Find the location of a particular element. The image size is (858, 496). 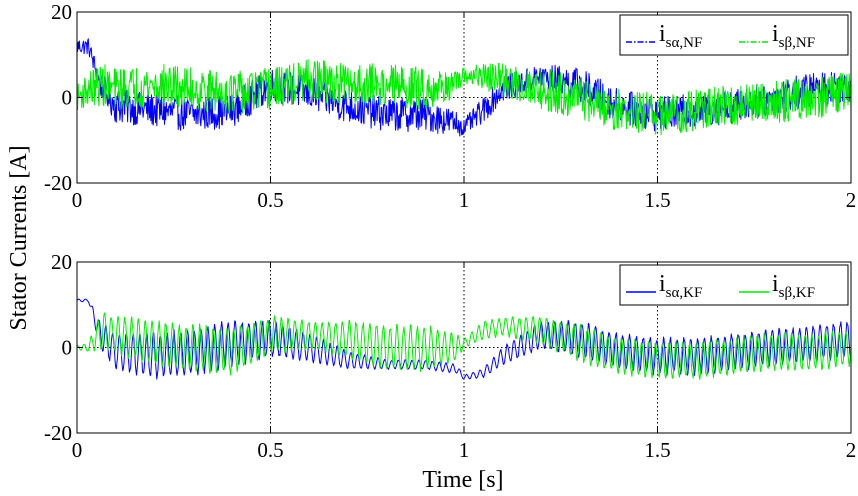

legend-label-s-nf: isα,NF is located at coordinates (680, 36).